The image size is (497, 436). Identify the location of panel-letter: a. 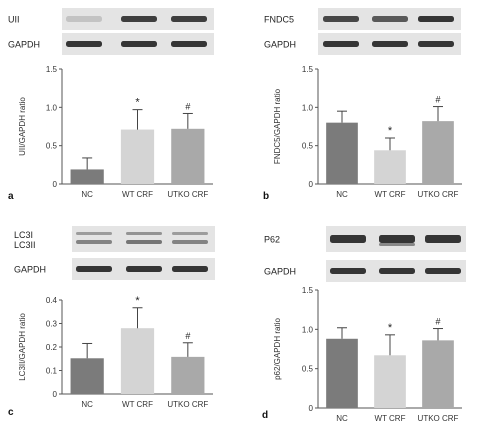
(11, 196).